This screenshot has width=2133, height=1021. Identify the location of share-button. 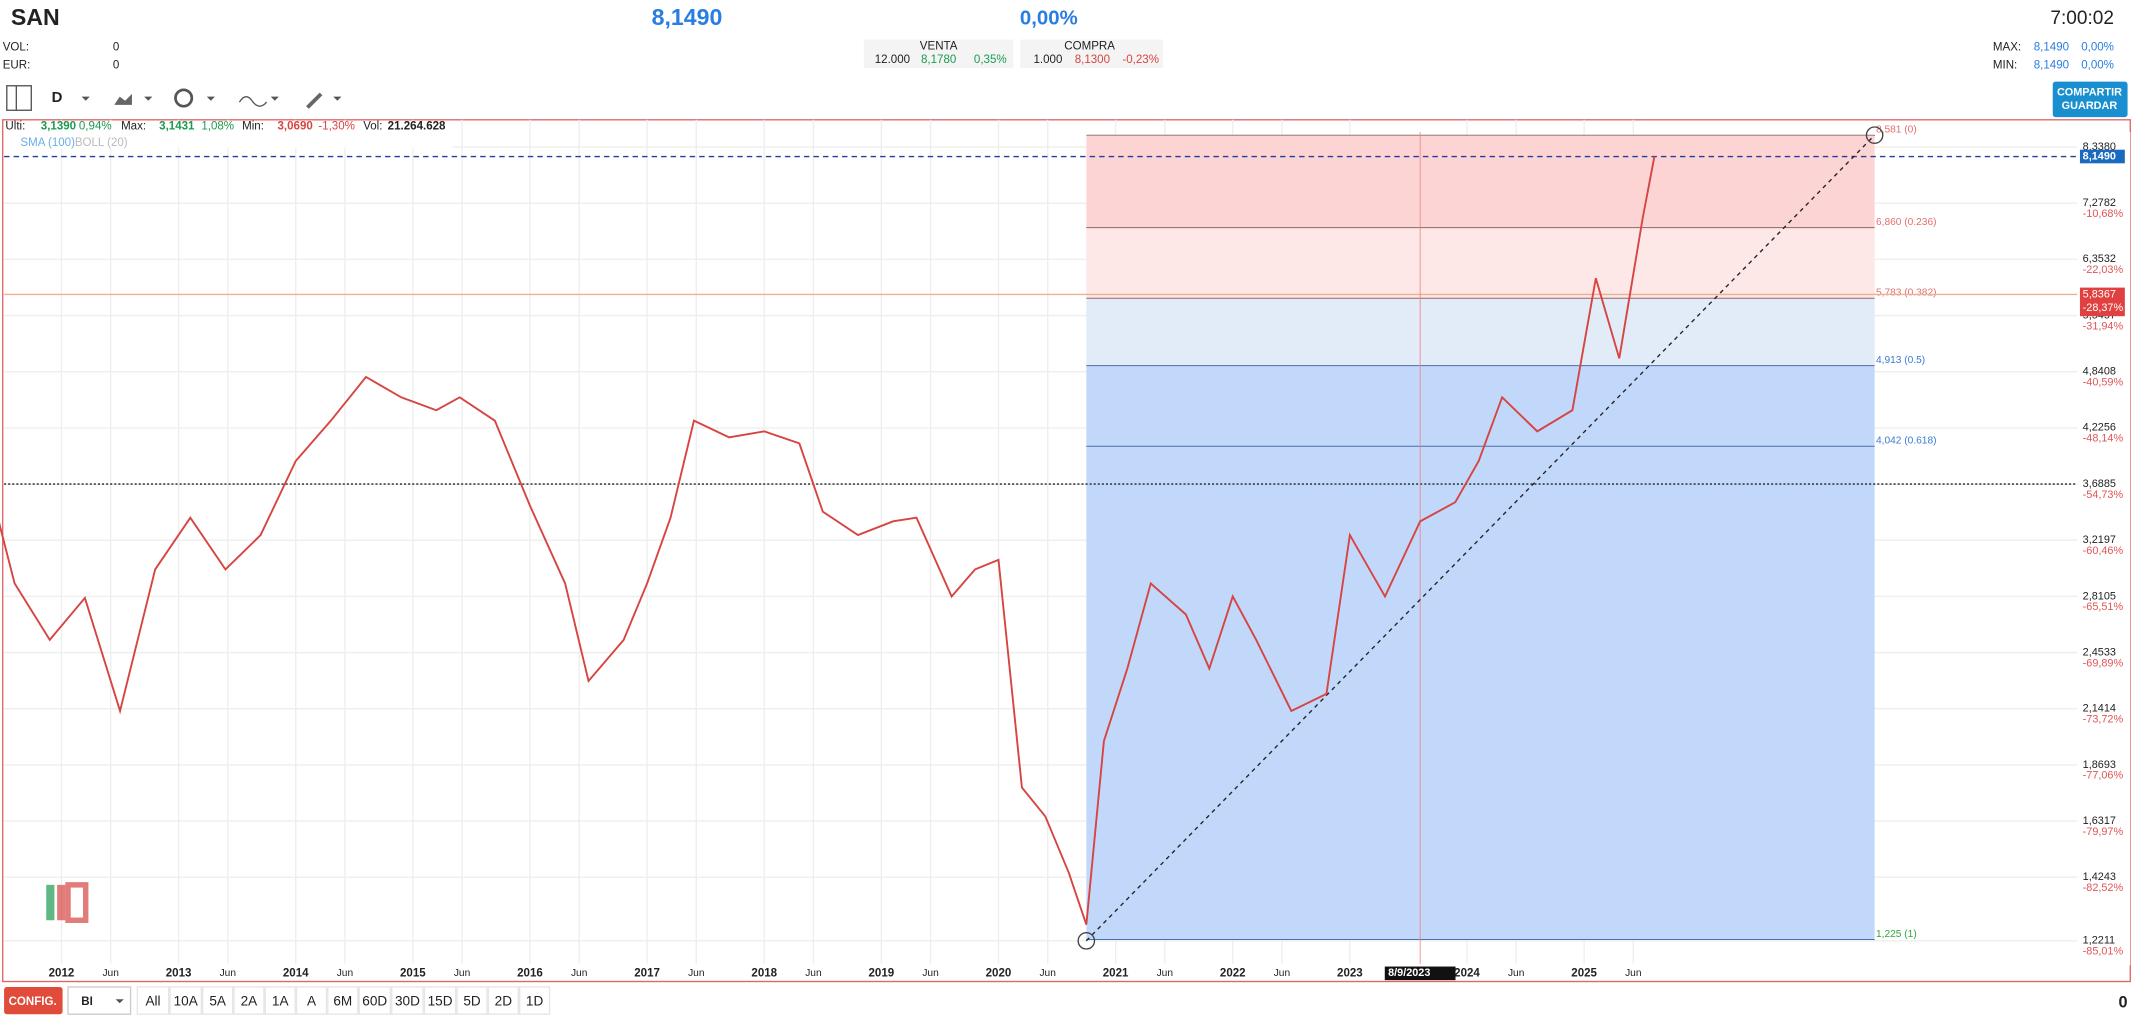
(2090, 99).